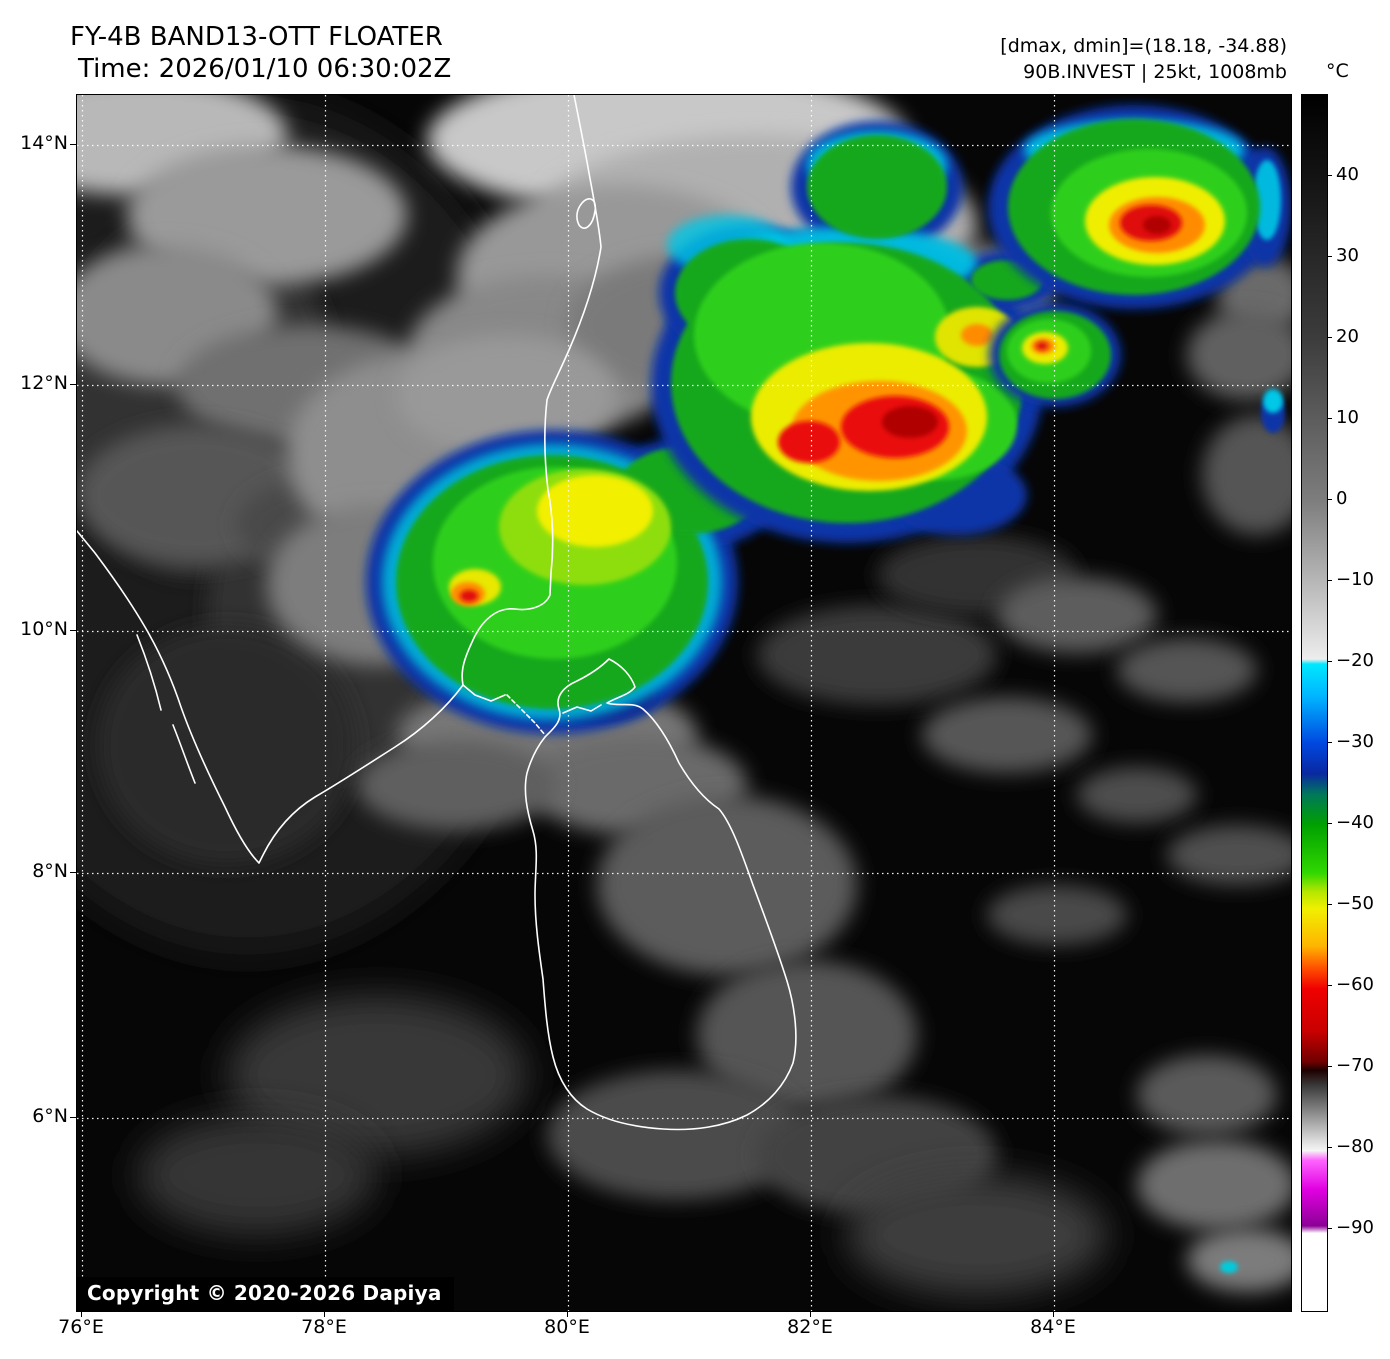  Describe the element at coordinates (166, 709) in the screenshot. I see `kerala-backwater-line` at that location.